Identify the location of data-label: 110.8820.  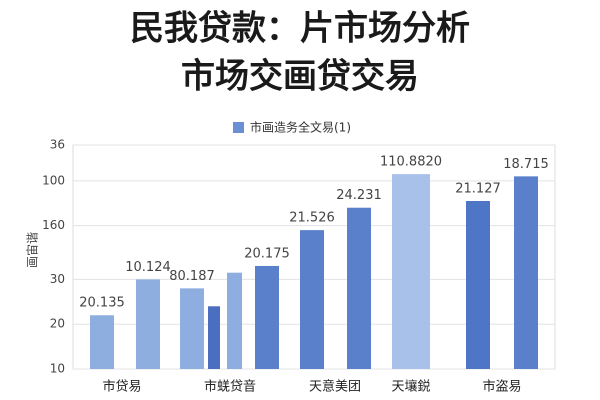
(411, 162).